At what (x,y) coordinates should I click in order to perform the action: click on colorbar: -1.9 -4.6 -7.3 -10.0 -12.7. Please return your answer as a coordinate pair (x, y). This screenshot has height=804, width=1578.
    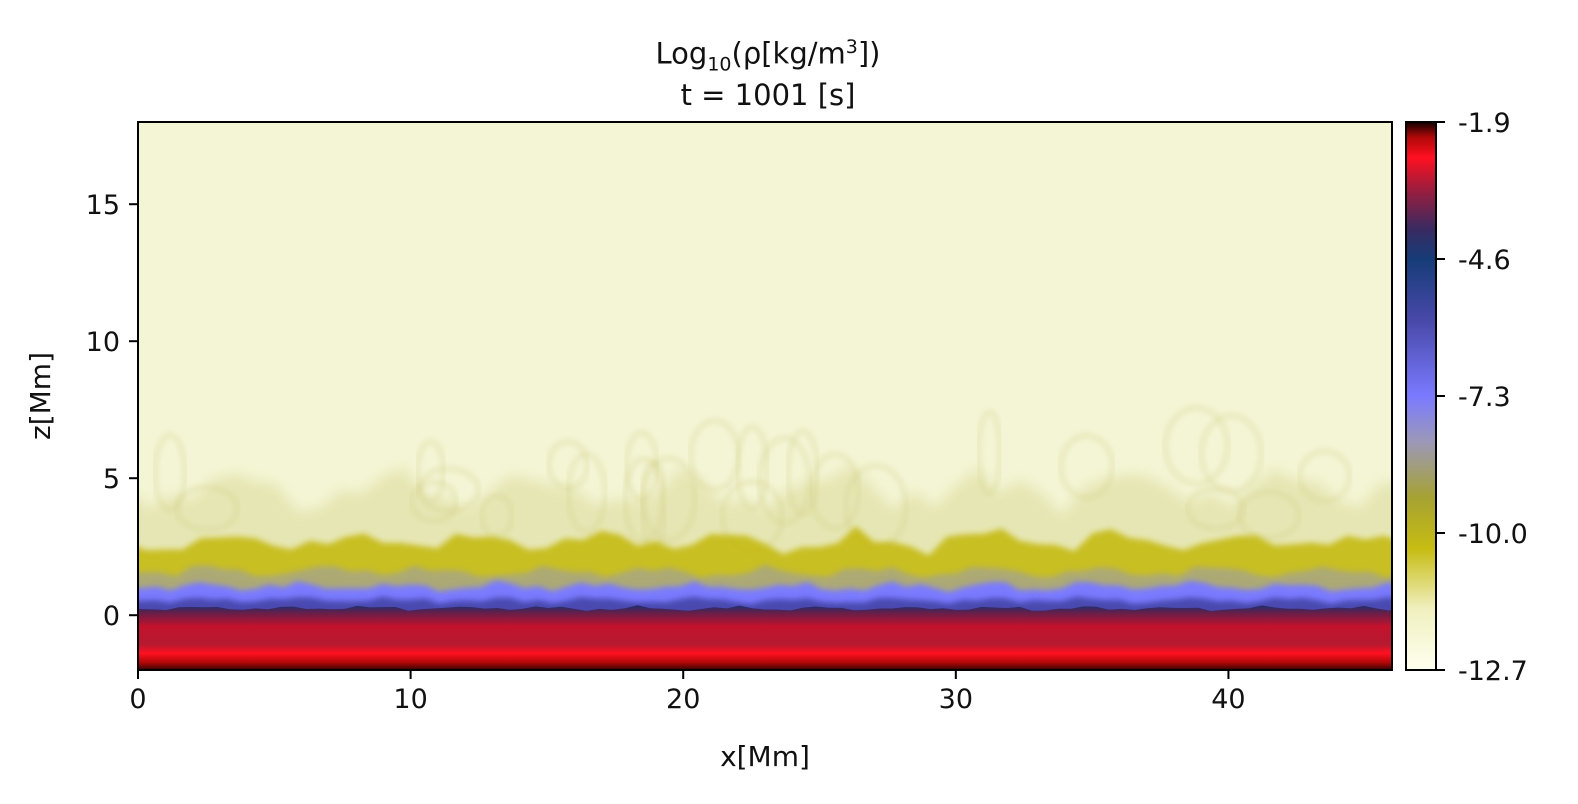
    Looking at the image, I should click on (1466, 397).